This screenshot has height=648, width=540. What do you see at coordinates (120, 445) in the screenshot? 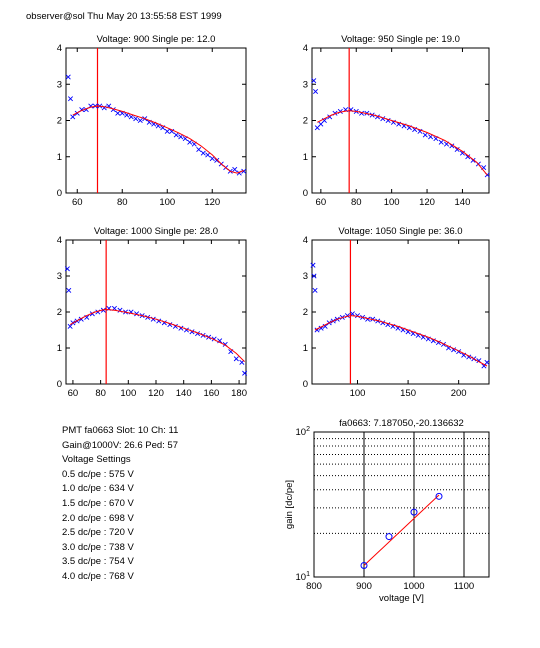
I see `gain-ped-line: Gain@1000V: 26.6 Ped: 57` at bounding box center [120, 445].